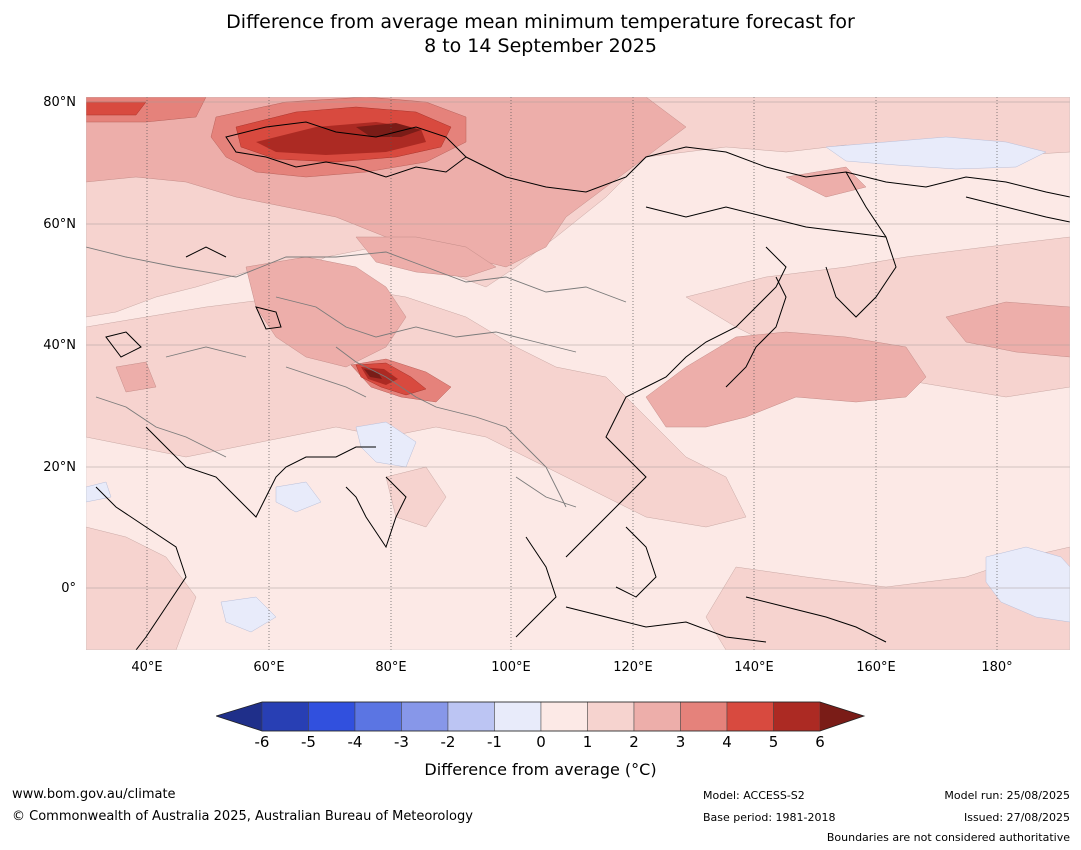  Describe the element at coordinates (262, 742) in the screenshot. I see `colorbar-tick-label: -6` at that location.